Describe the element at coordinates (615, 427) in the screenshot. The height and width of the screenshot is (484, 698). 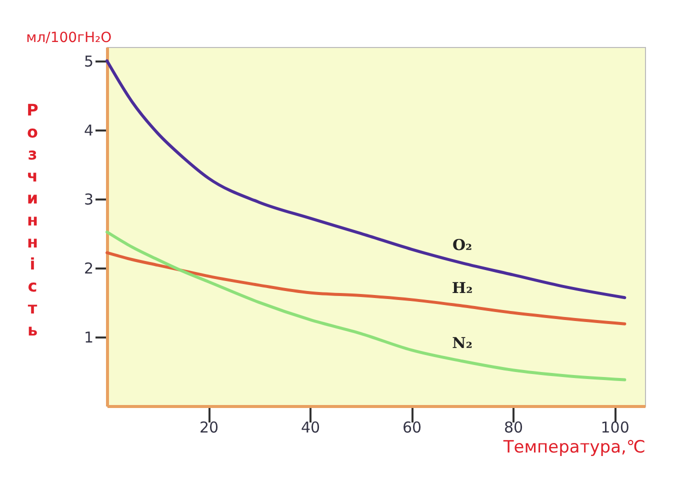
I see `x-tick-label: 100` at that location.